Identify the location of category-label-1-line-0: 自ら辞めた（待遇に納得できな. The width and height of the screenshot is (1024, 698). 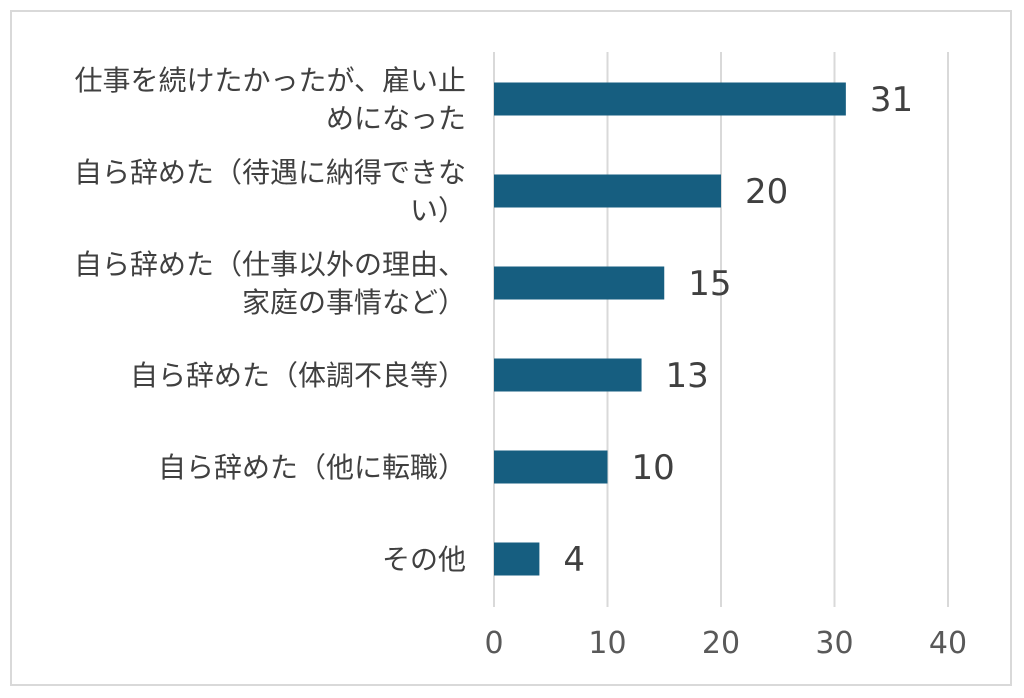
(270, 172).